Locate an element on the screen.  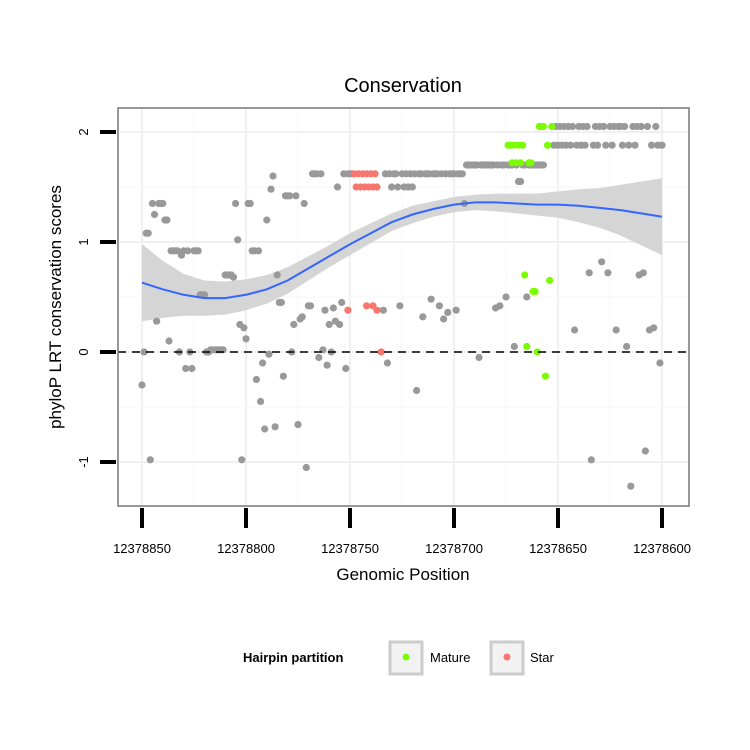
smooth-line-layer is located at coordinates (402, 250).